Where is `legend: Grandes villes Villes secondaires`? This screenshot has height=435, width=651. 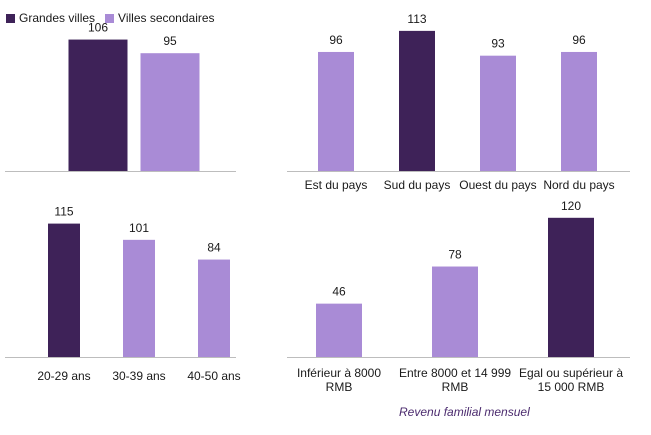
legend: Grandes villes Villes secondaires is located at coordinates (115, 18).